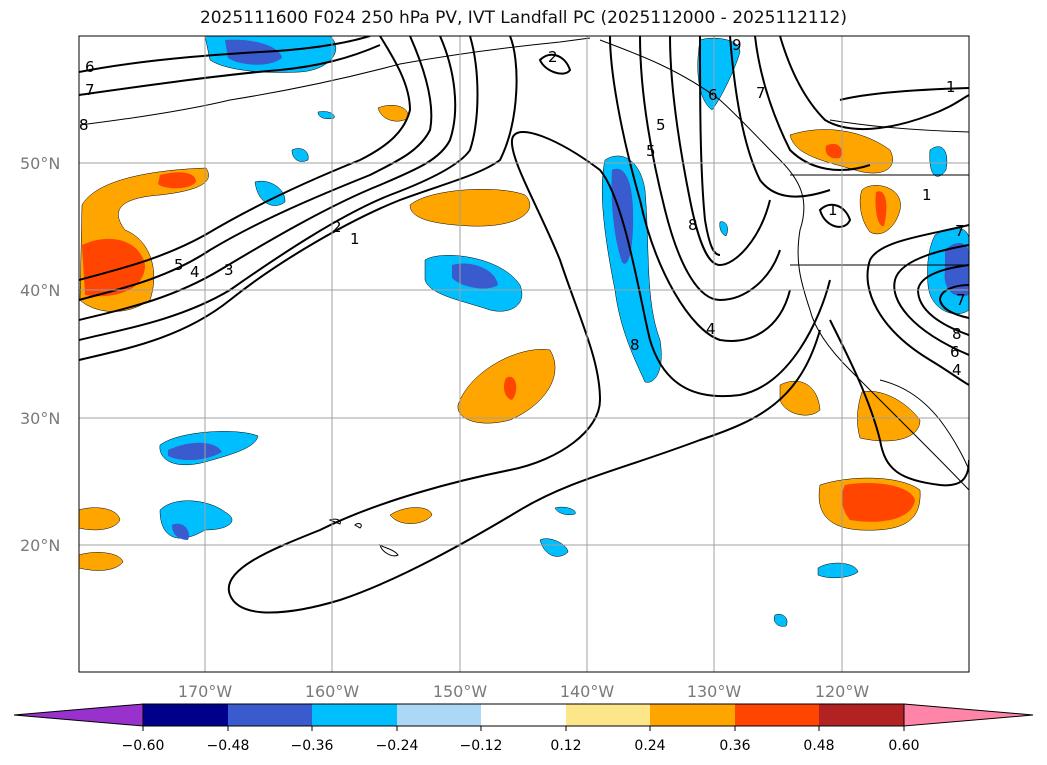 This screenshot has width=1047, height=765. Describe the element at coordinates (737, 45) in the screenshot. I see `contour-label: 9` at that location.